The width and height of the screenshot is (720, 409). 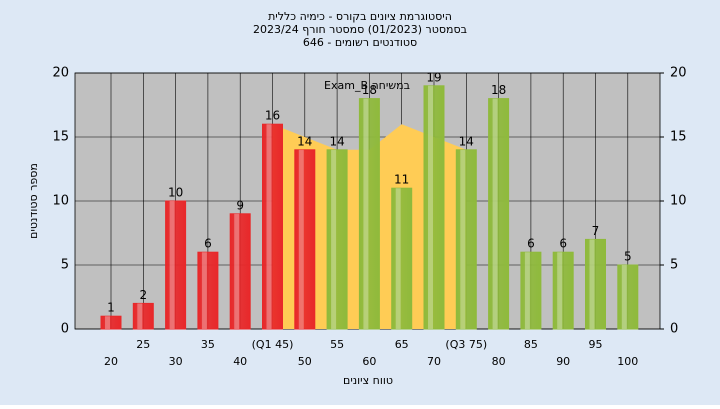 What do you see at coordinates (111, 361) in the screenshot?
I see `x-tick-label: 20` at bounding box center [111, 361].